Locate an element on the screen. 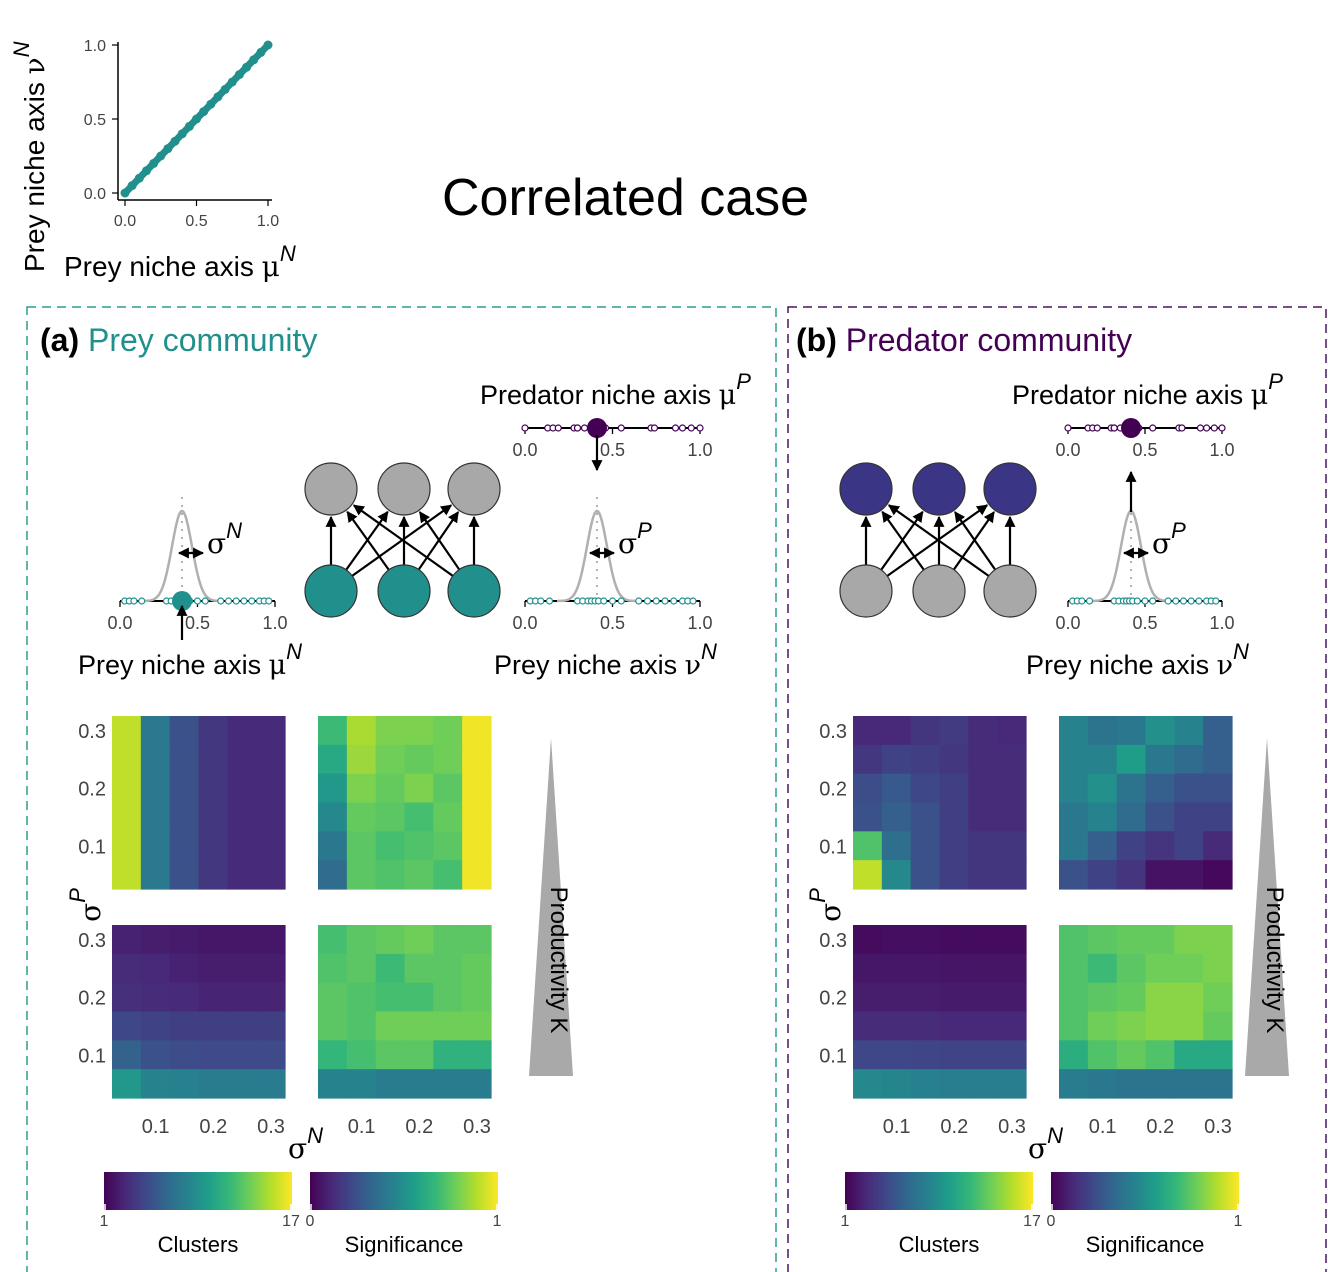 The height and width of the screenshot is (1272, 1328). panel-a-heat-y-tick-label: 0.1 is located at coordinates (92, 847).